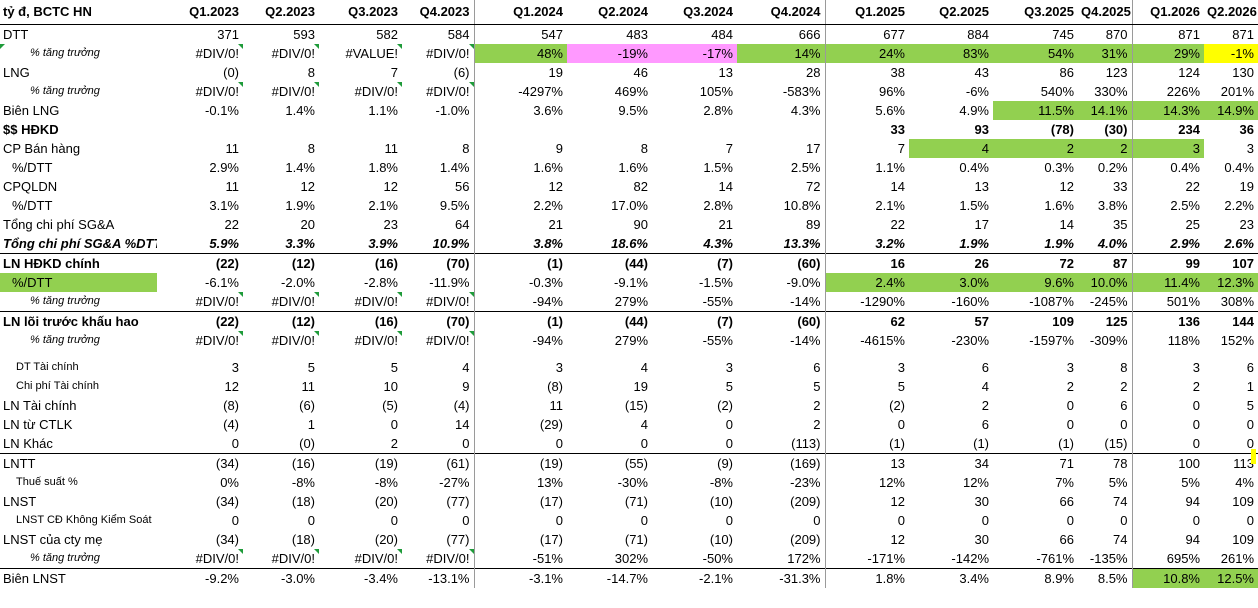  Describe the element at coordinates (1051, 340) in the screenshot. I see `data-cell: -1597%` at that location.